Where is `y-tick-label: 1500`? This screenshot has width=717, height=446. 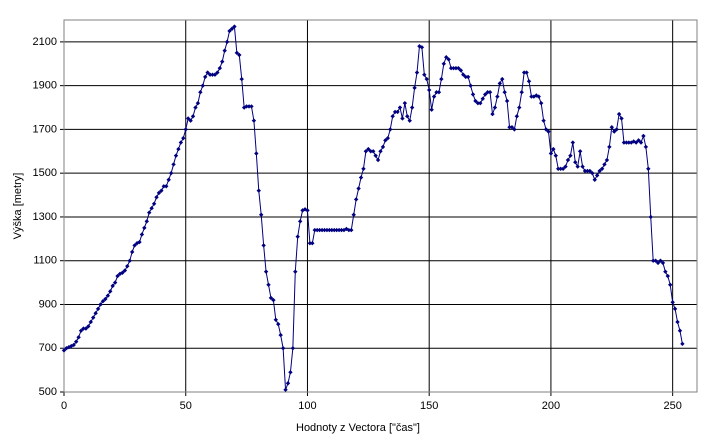
y-tick-label: 1500 is located at coordinates (45, 173).